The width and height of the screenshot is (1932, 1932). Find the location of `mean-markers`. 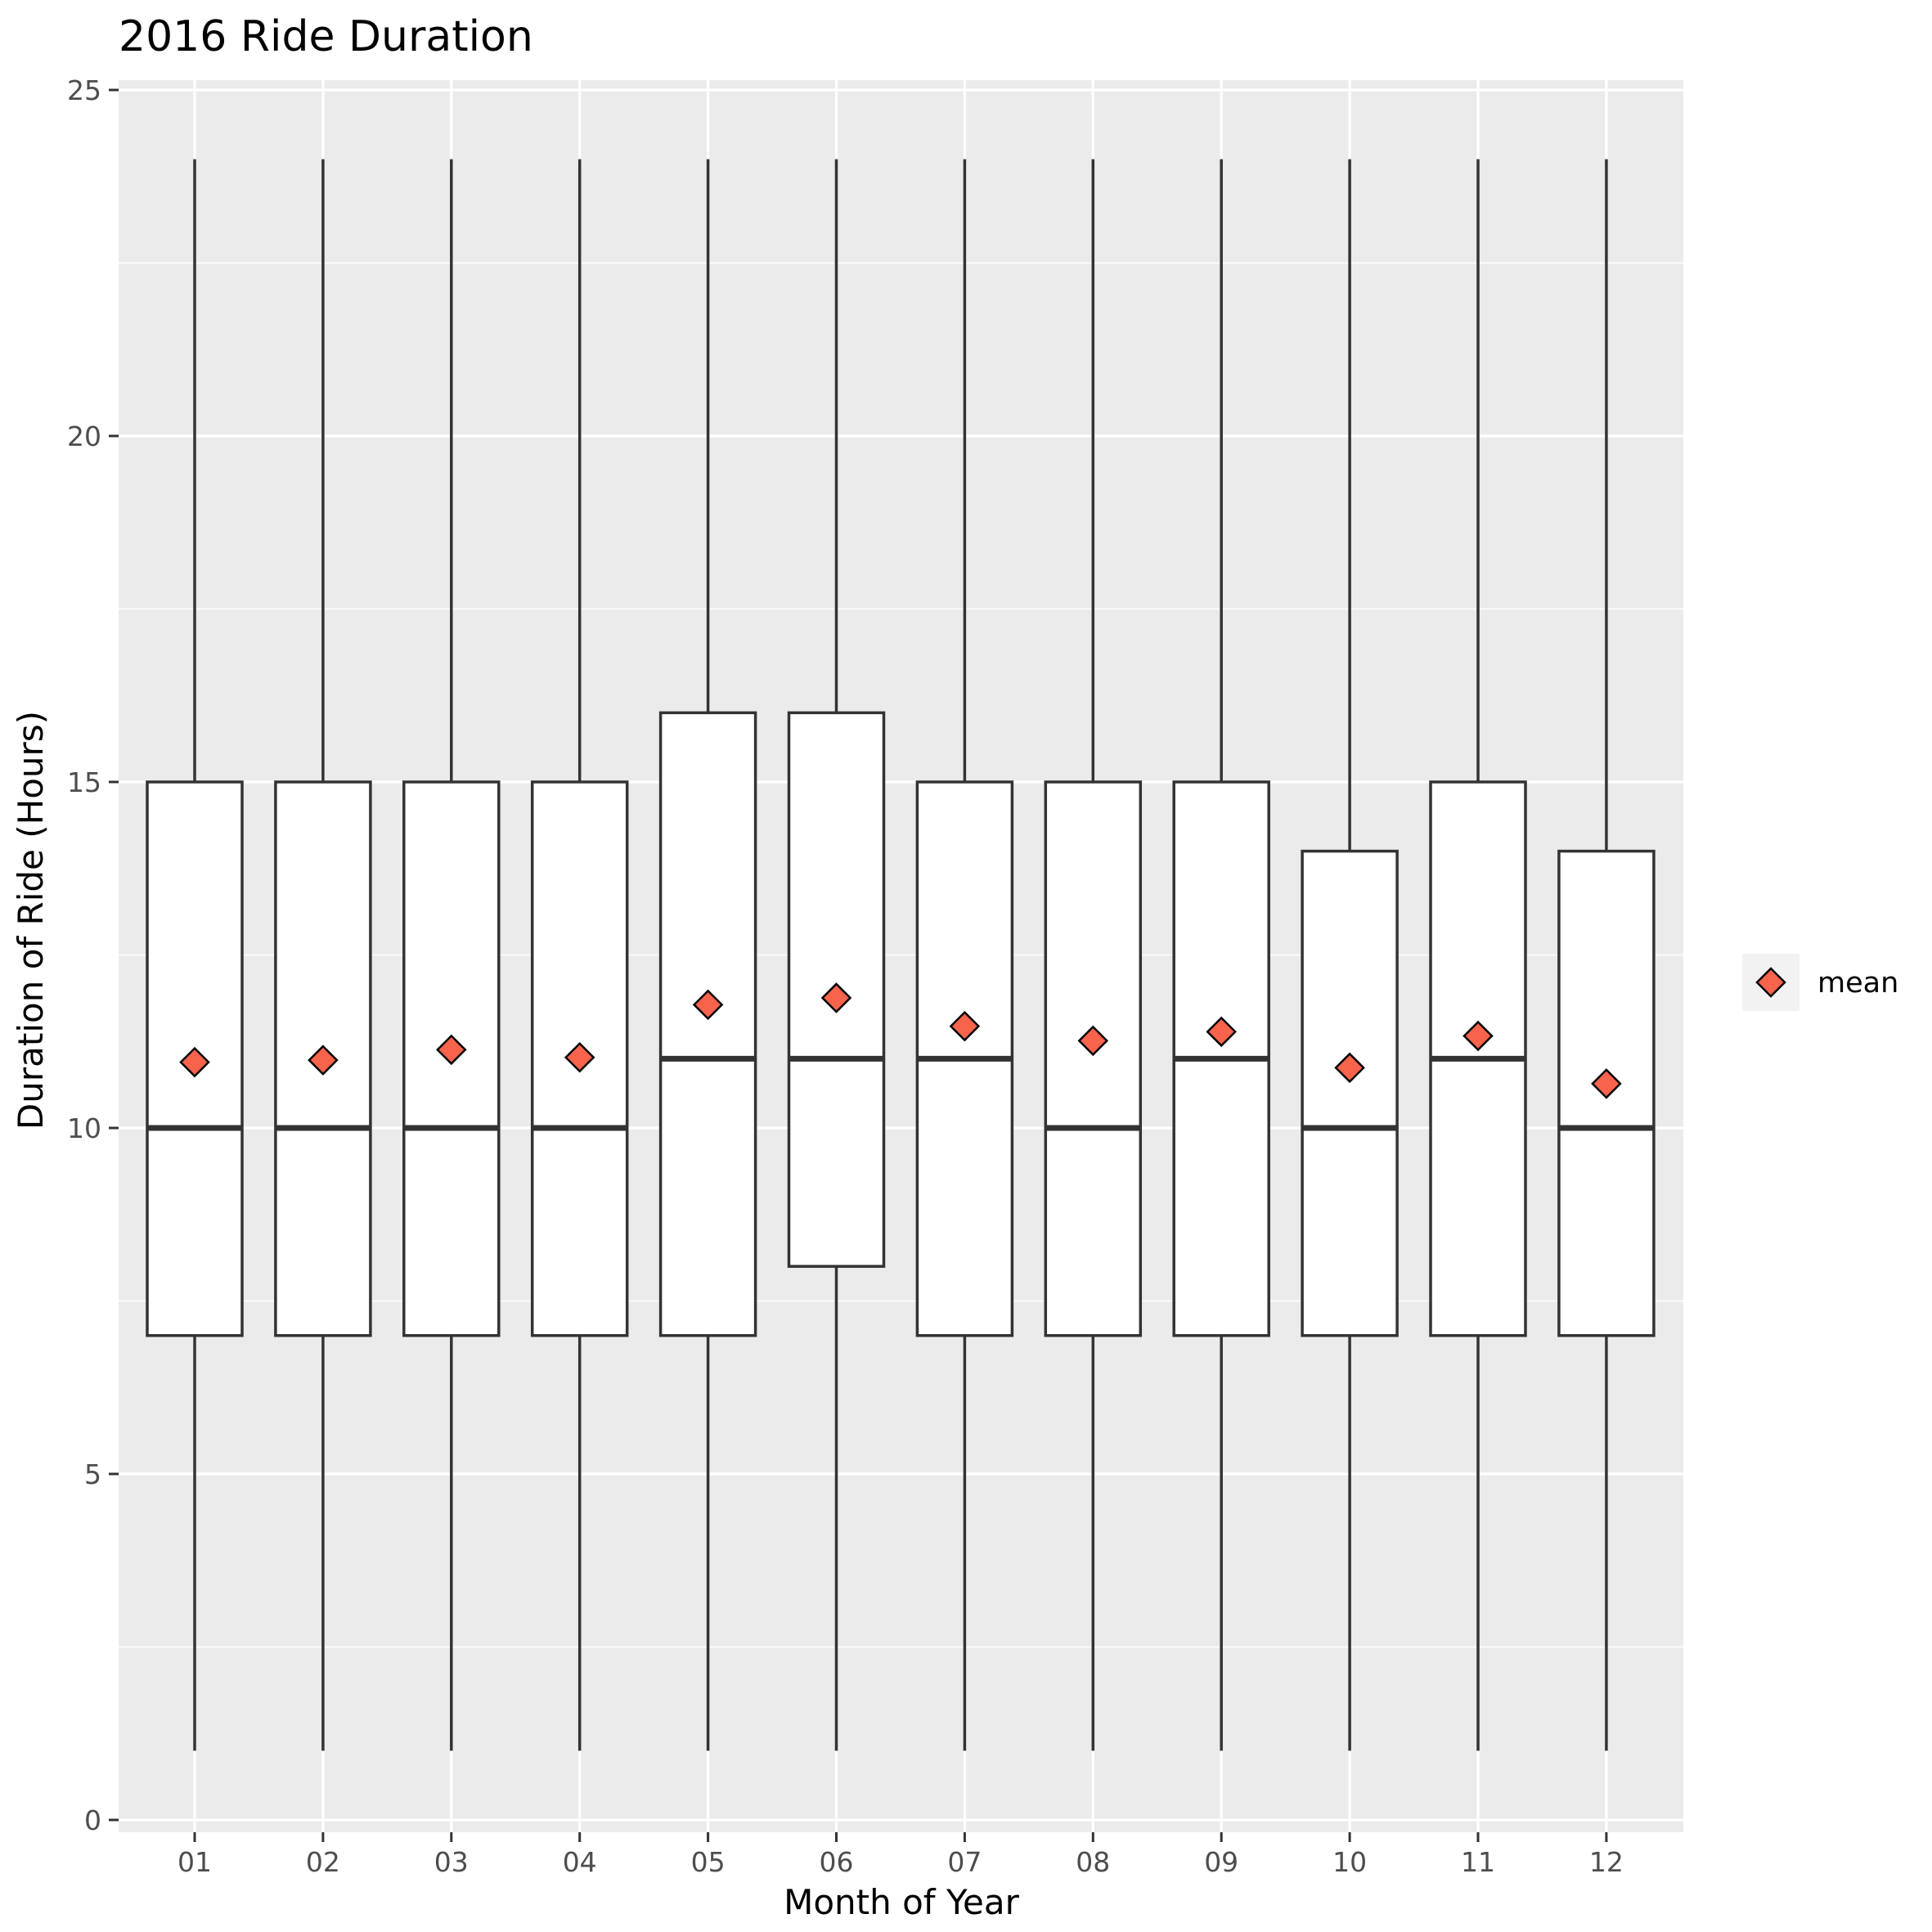

mean-markers is located at coordinates (901, 1040).